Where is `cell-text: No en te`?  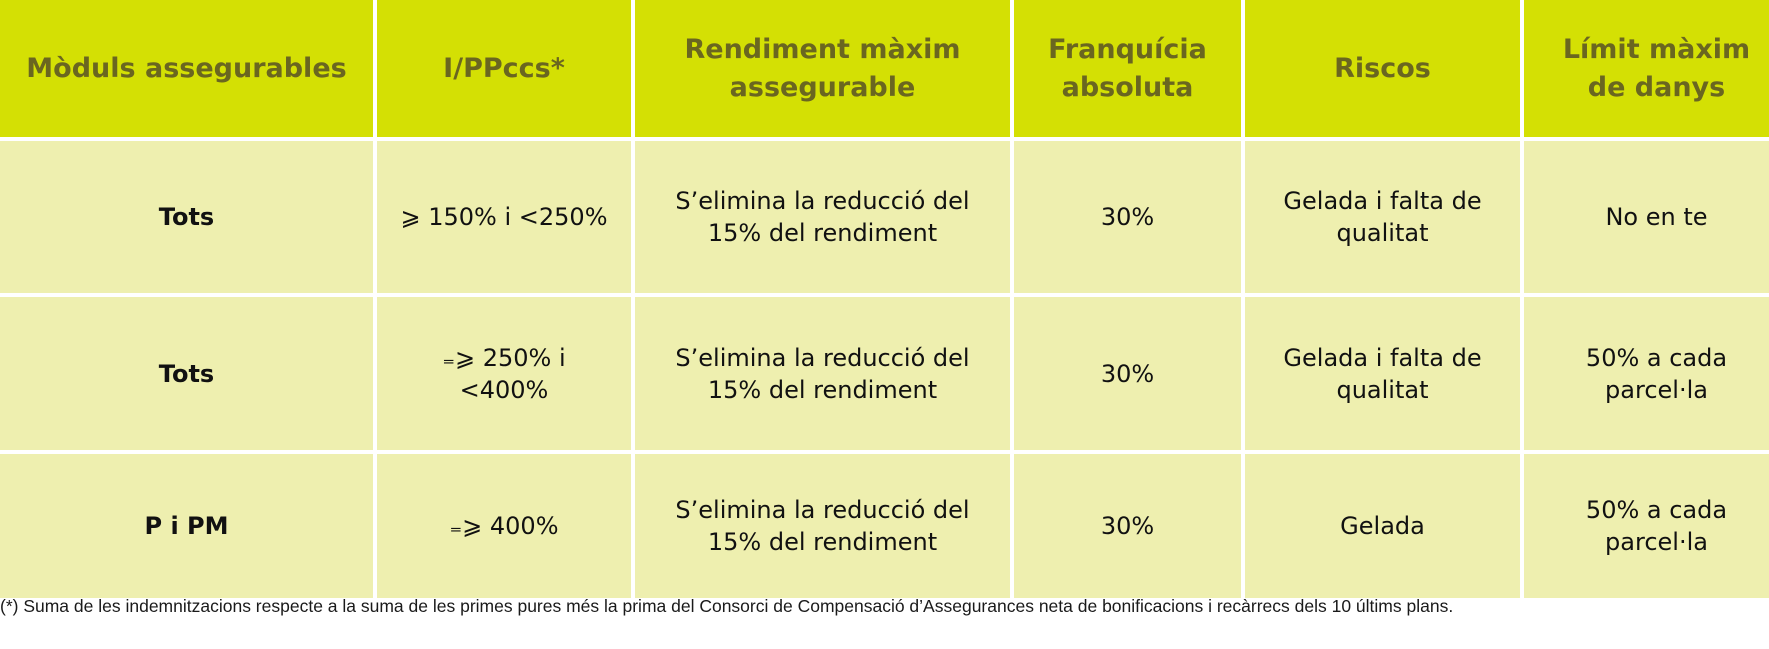 cell-text: No en te is located at coordinates (1656, 217).